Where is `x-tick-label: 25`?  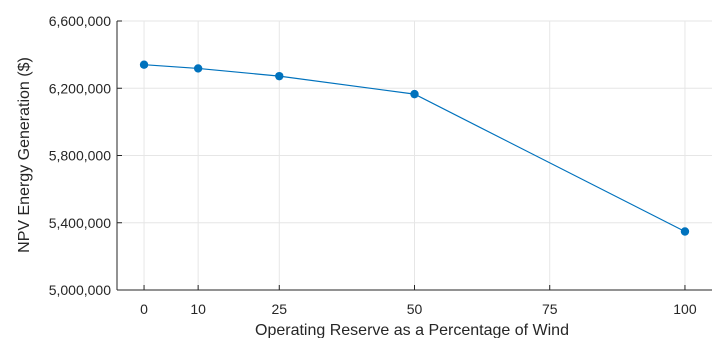 x-tick-label: 25 is located at coordinates (279, 309).